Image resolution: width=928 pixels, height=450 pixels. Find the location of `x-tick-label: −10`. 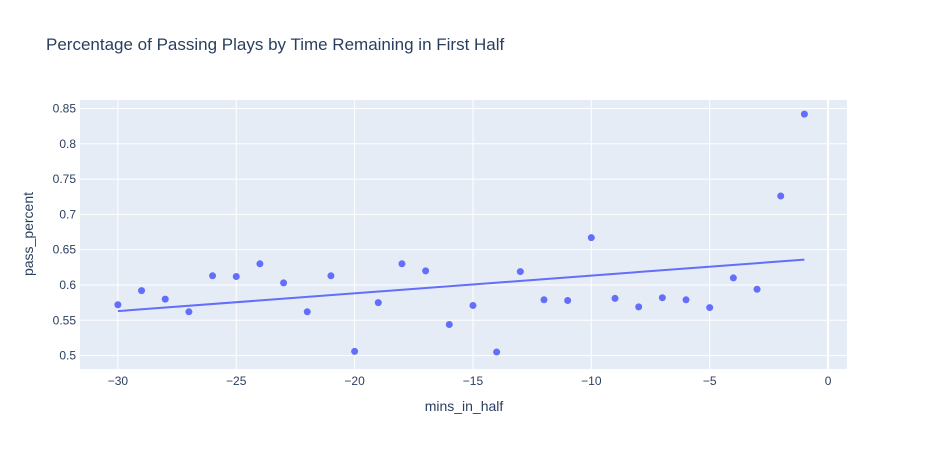

x-tick-label: −10 is located at coordinates (591, 381).